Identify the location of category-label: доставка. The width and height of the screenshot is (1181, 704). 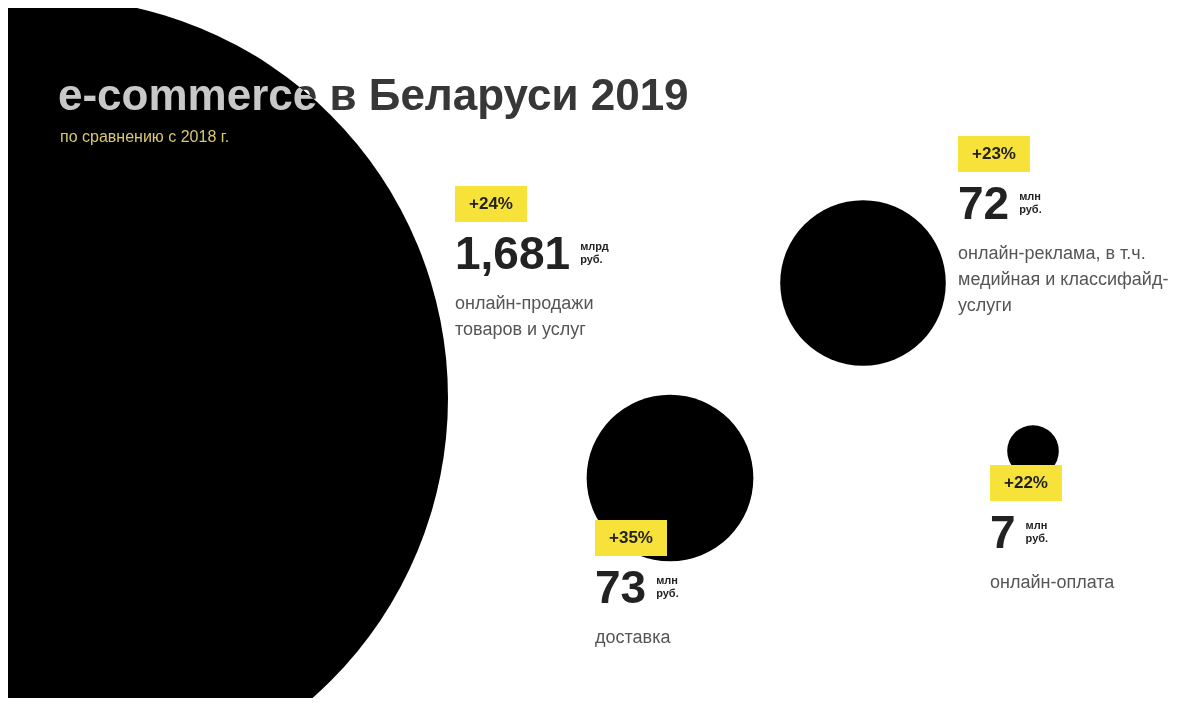
(633, 637).